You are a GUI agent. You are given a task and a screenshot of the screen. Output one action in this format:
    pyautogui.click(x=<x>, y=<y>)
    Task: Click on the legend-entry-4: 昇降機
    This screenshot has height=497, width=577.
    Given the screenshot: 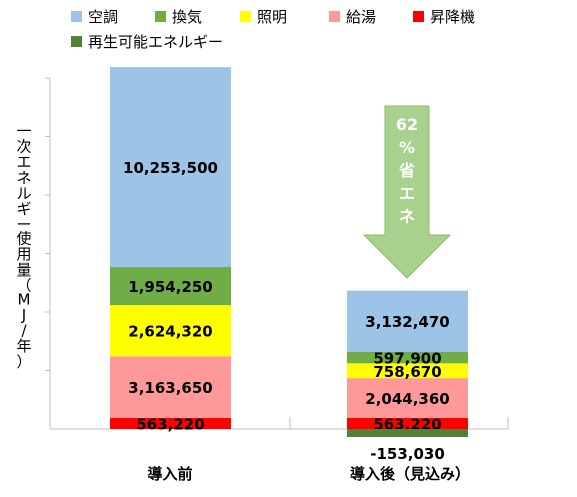 What is the action you would take?
    pyautogui.click(x=452, y=17)
    